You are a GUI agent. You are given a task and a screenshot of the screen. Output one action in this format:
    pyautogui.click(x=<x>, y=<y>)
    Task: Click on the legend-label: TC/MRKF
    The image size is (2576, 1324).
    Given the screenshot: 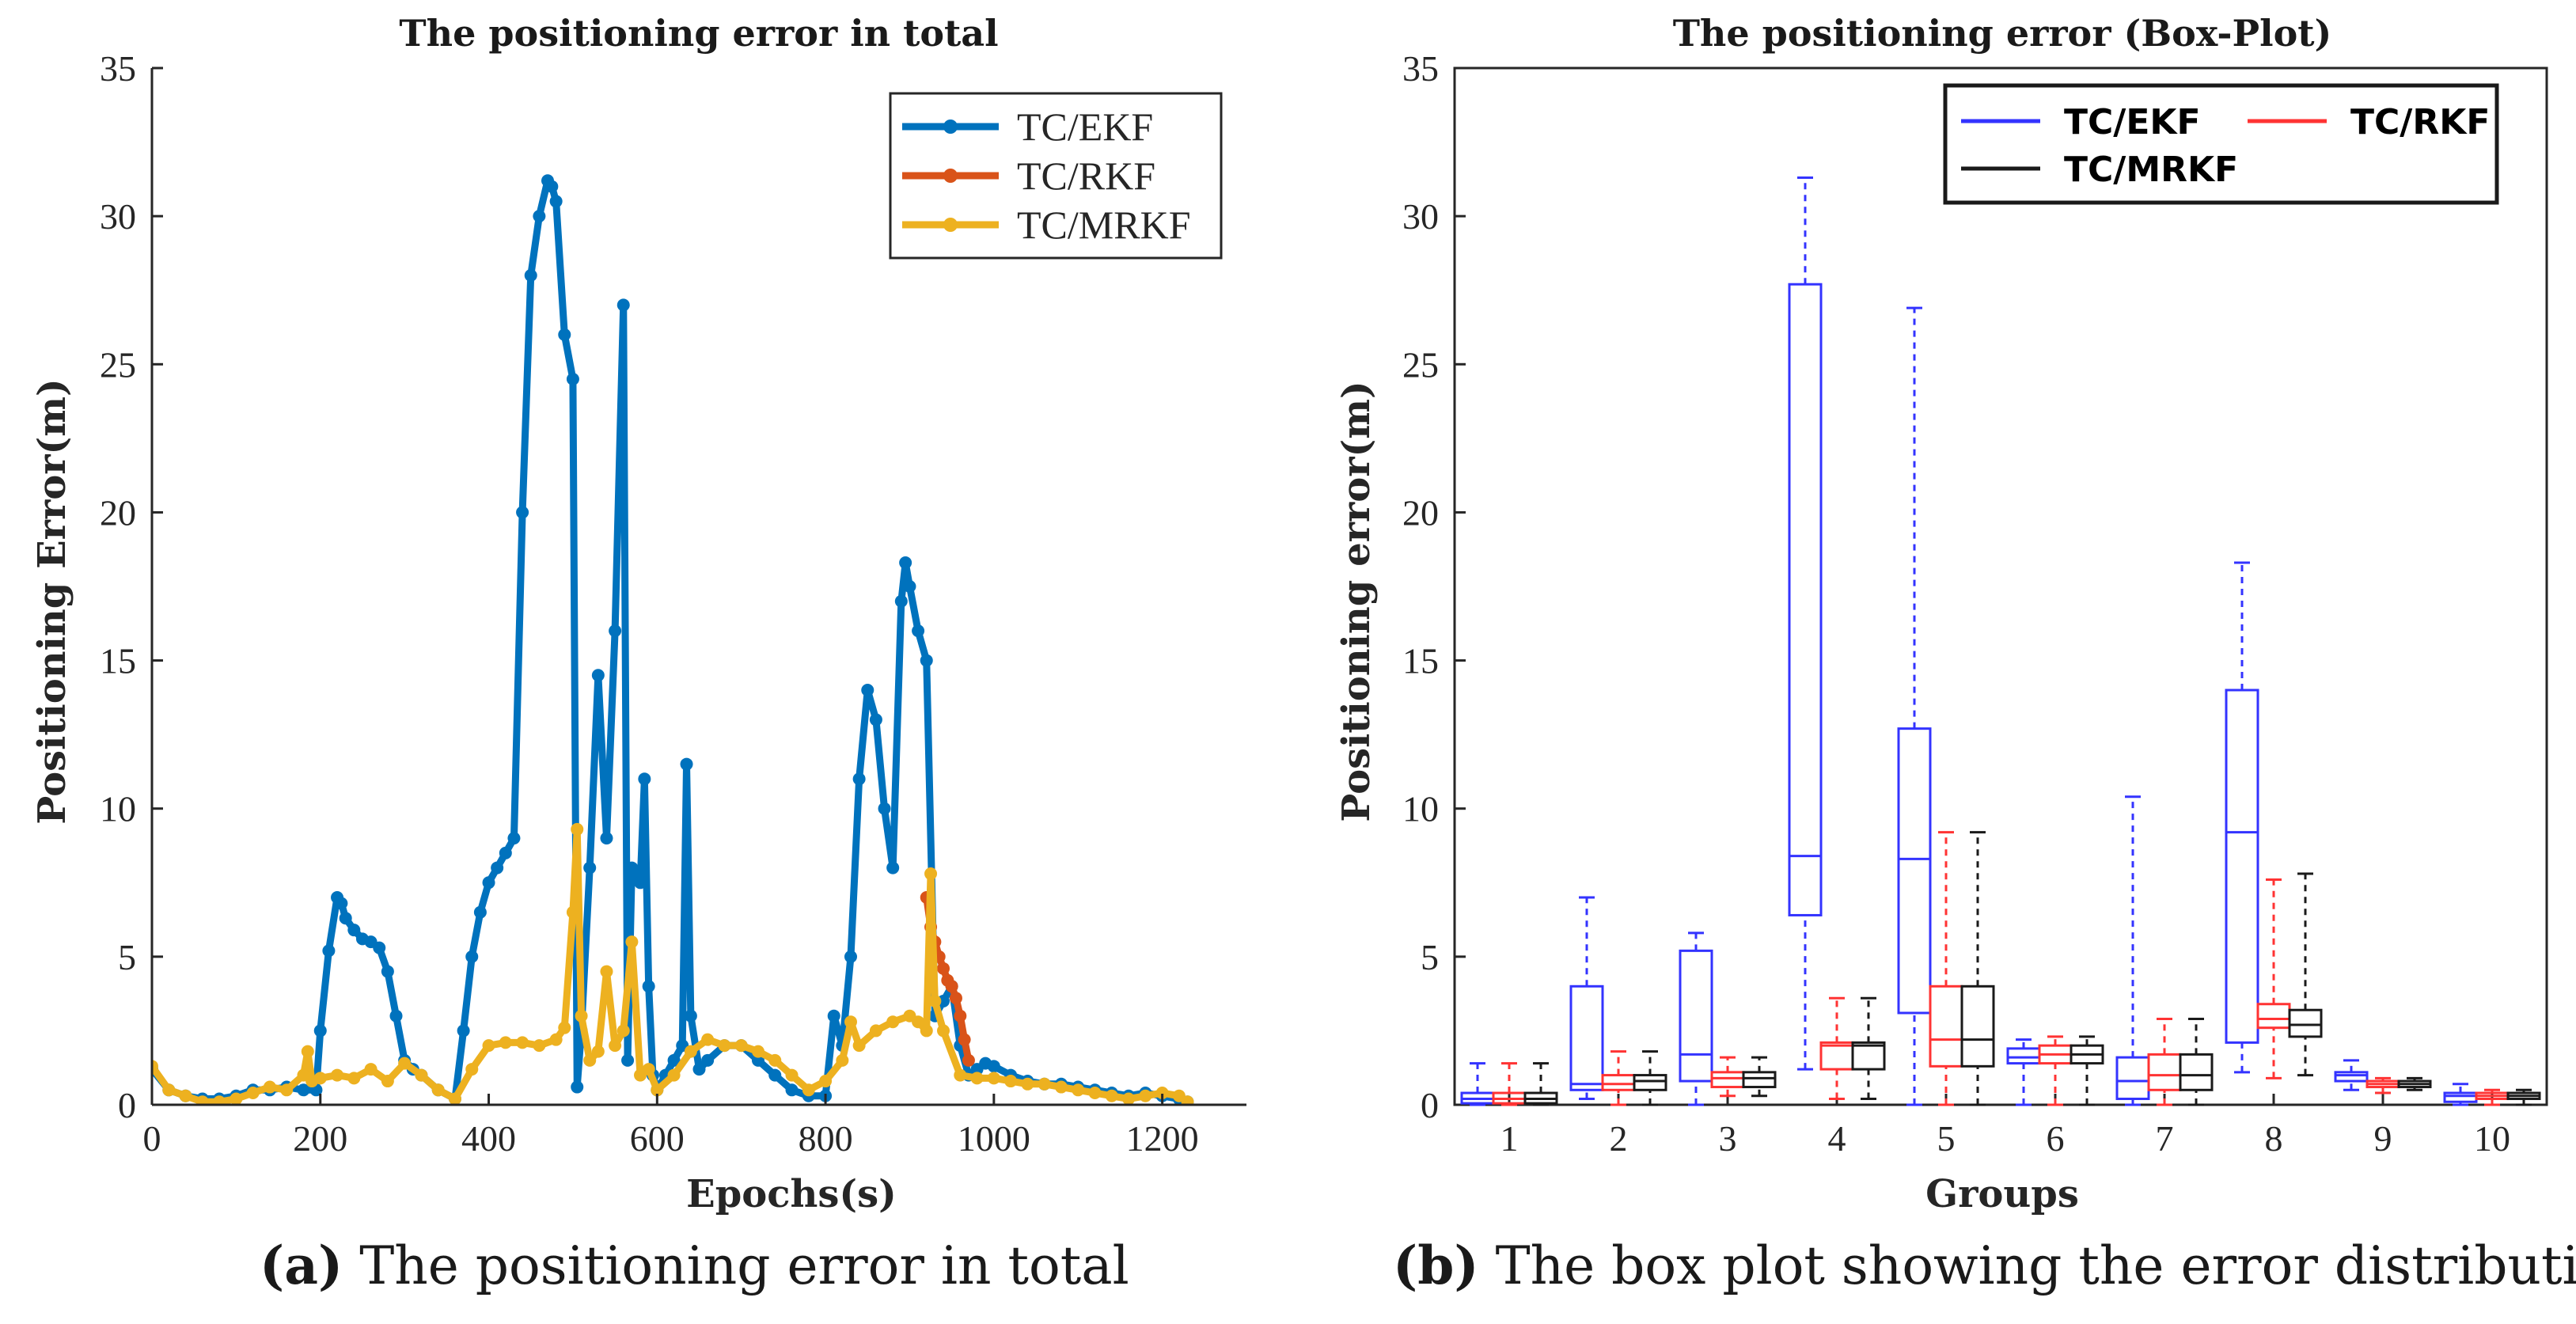 What is the action you would take?
    pyautogui.click(x=1104, y=225)
    